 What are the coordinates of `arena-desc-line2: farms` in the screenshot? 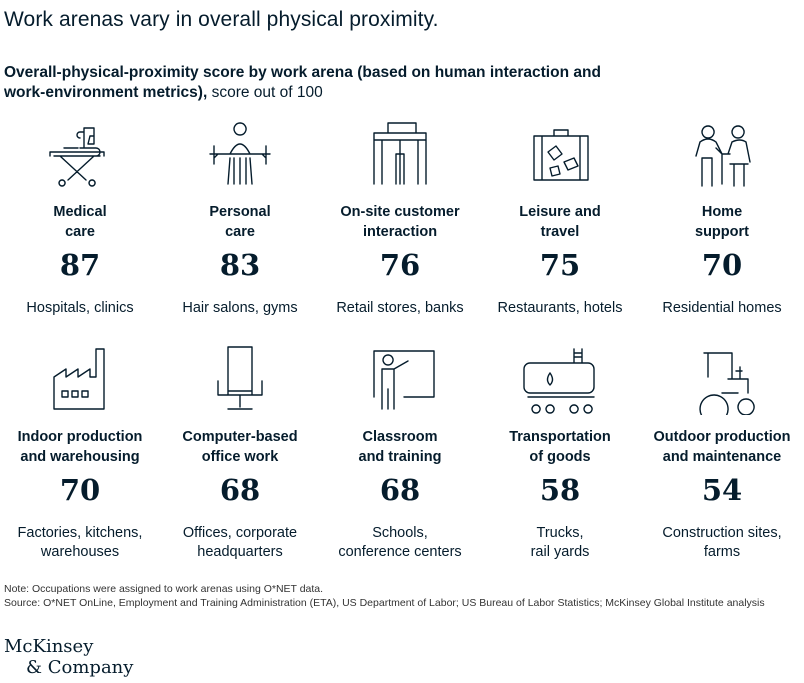 It's located at (722, 552).